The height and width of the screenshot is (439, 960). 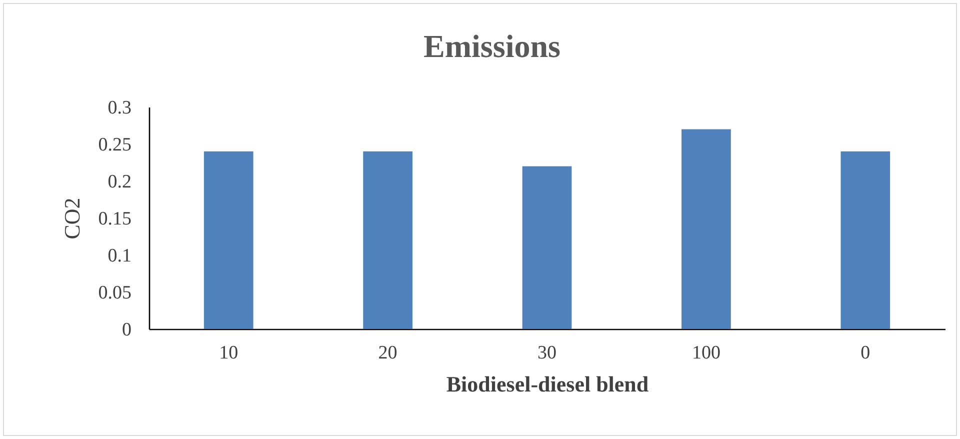 What do you see at coordinates (492, 46) in the screenshot?
I see `chart-title: Emissions` at bounding box center [492, 46].